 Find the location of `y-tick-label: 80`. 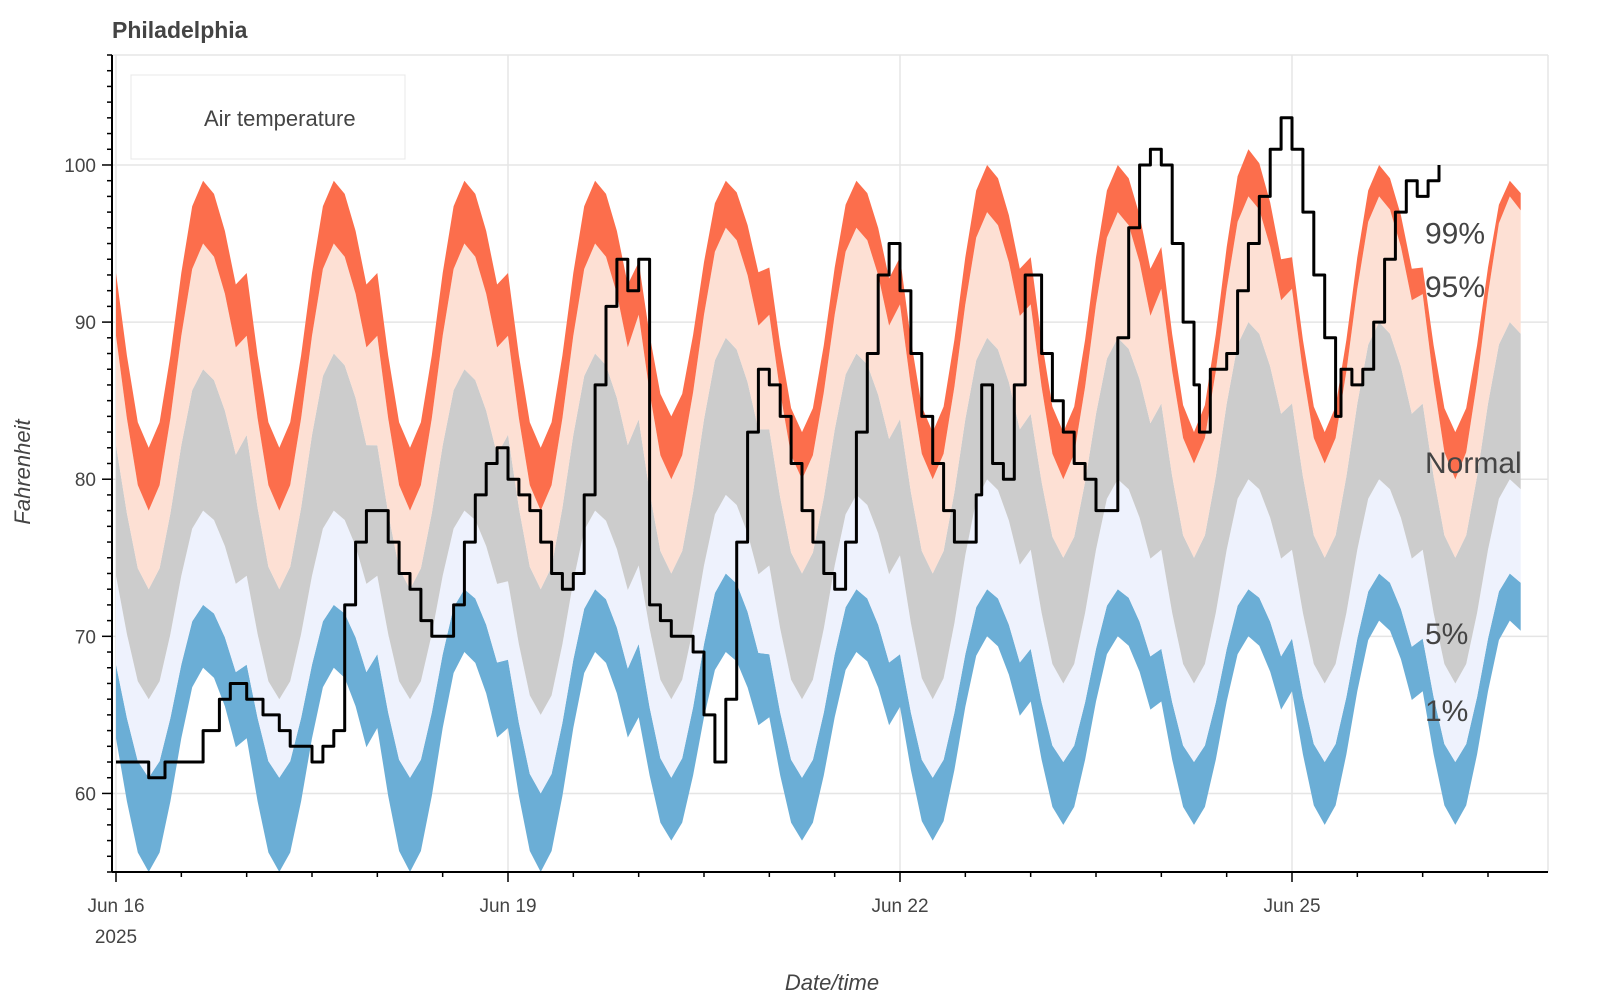

y-tick-label: 80 is located at coordinates (85, 480).